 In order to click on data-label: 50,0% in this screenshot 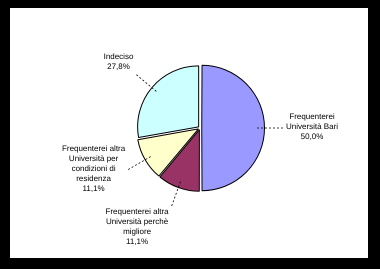, I will do `click(312, 137)`.